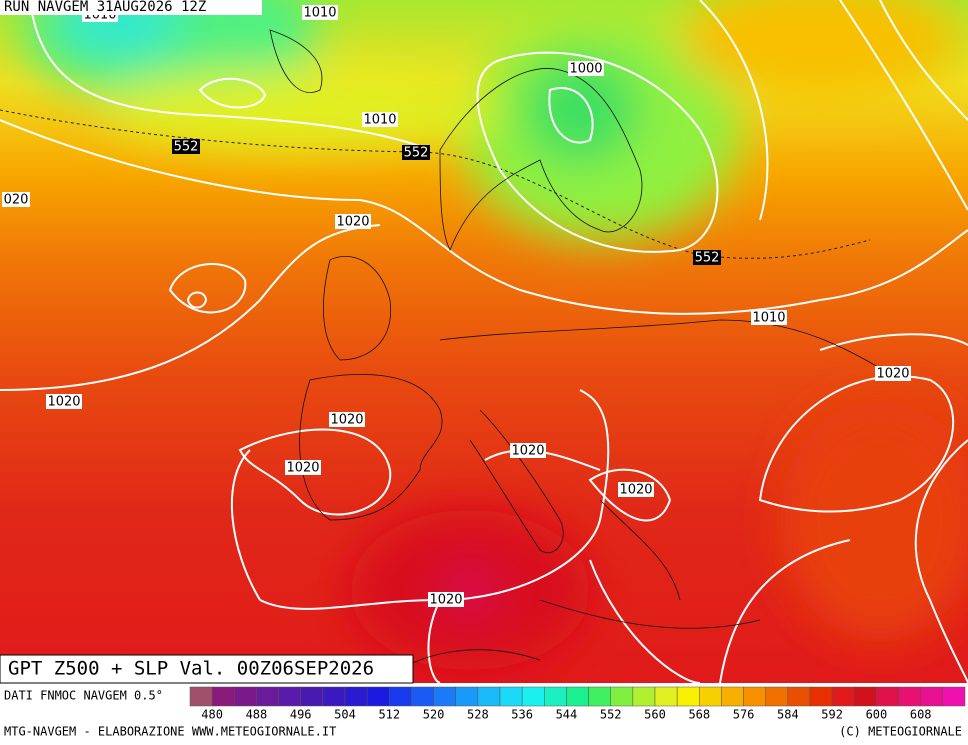 The width and height of the screenshot is (968, 745). I want to click on legend-tick-label: 600, so click(877, 715).